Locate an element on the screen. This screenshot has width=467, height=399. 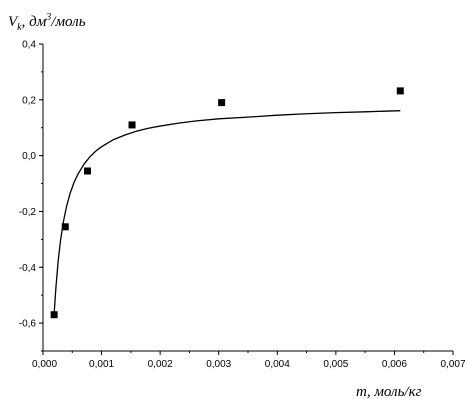
y-axis-label-sup: 3 is located at coordinates (48, 17).